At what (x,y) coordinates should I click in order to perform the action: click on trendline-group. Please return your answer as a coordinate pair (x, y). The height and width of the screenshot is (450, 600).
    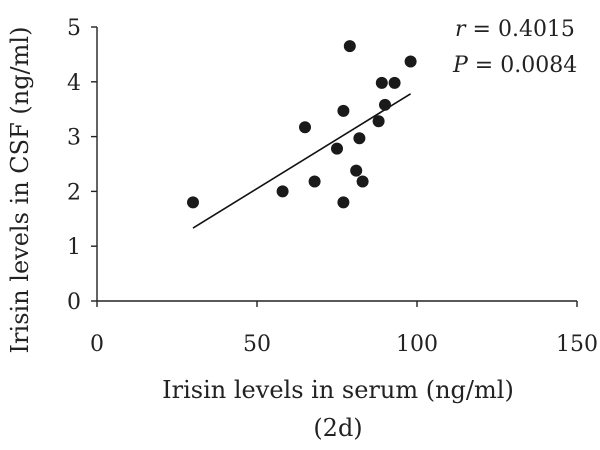
    Looking at the image, I should click on (302, 161).